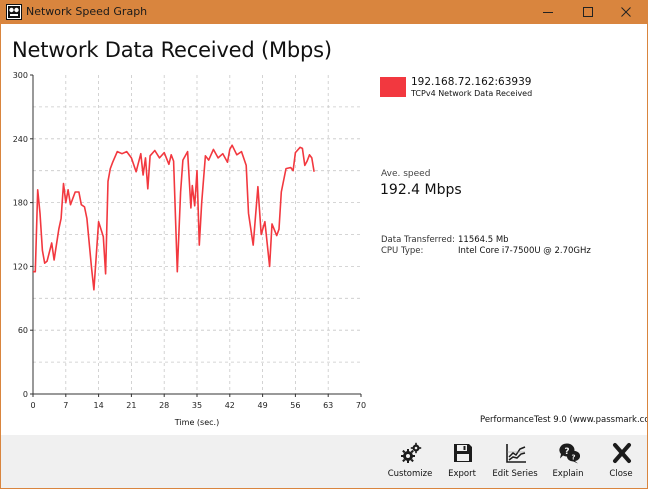 The height and width of the screenshot is (489, 648). What do you see at coordinates (620, 464) in the screenshot?
I see `close-button: Close` at bounding box center [620, 464].